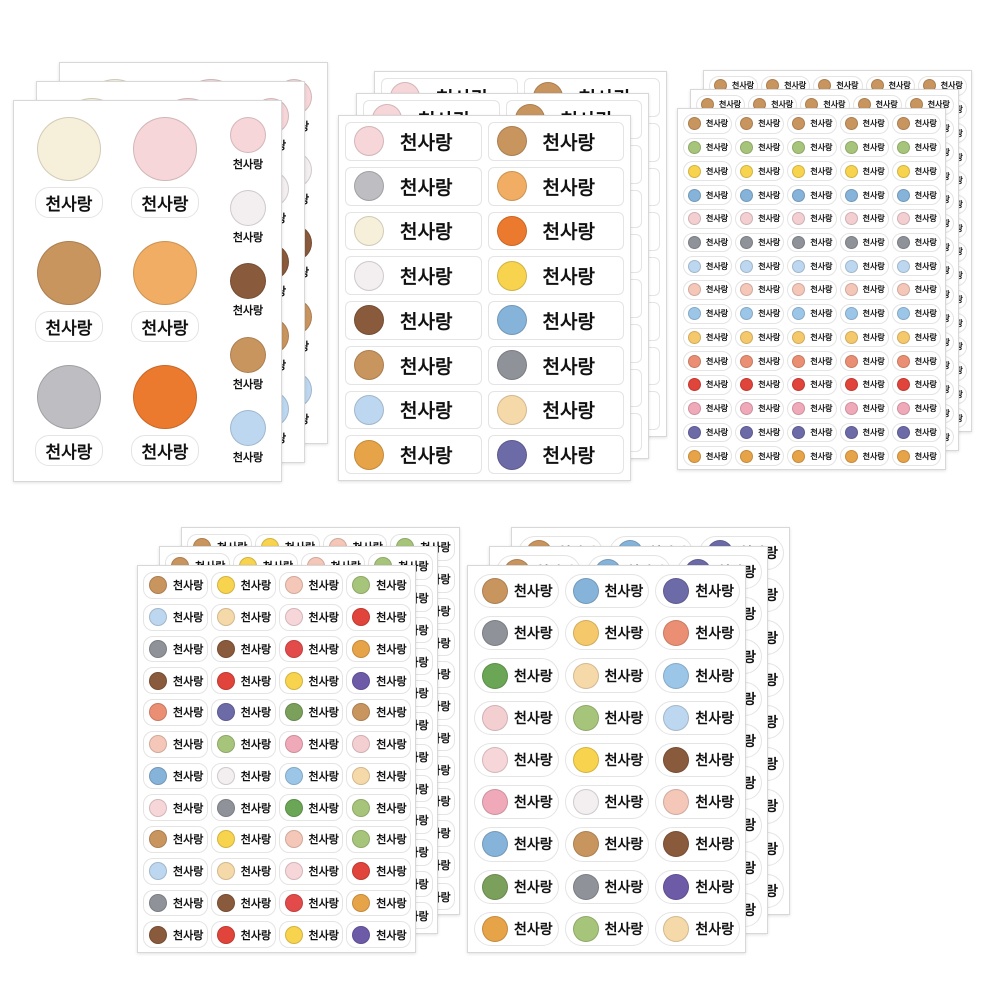 This screenshot has height=1000, width=1000. I want to click on fox-icon, so click(165, 396).